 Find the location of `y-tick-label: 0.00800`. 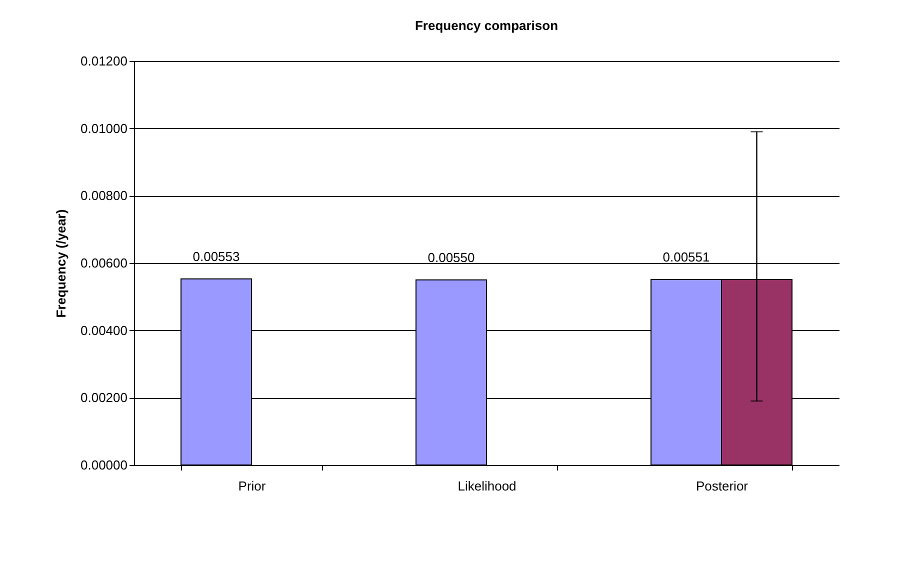

y-tick-label: 0.00800 is located at coordinates (104, 196).